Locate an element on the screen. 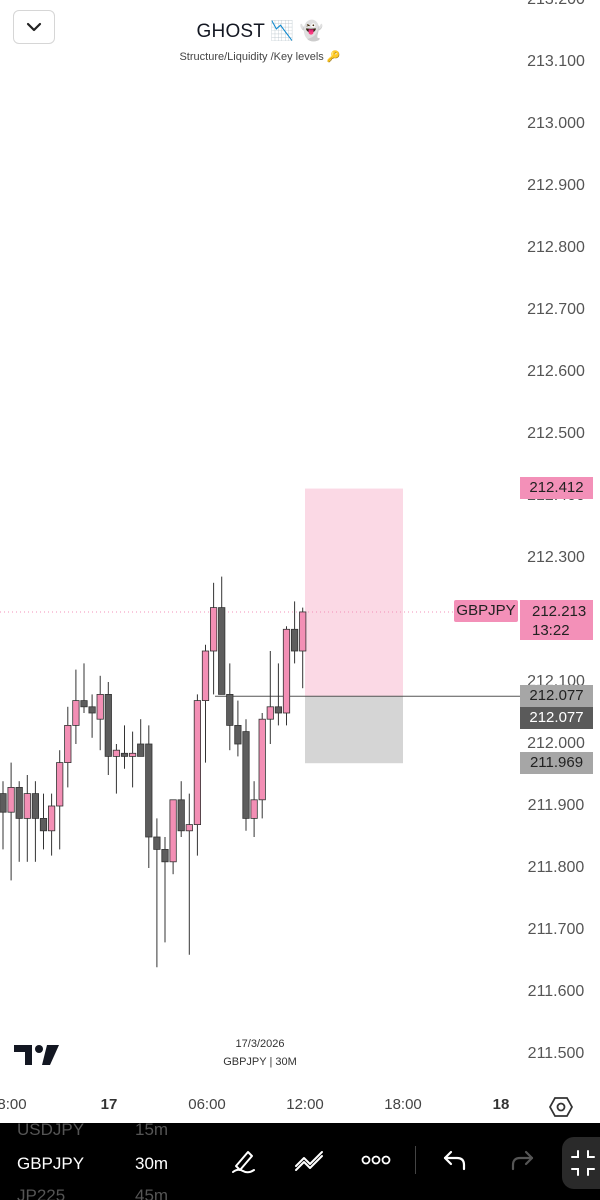 Image resolution: width=600 pixels, height=1200 pixels. undo-icon is located at coordinates (455, 1160).